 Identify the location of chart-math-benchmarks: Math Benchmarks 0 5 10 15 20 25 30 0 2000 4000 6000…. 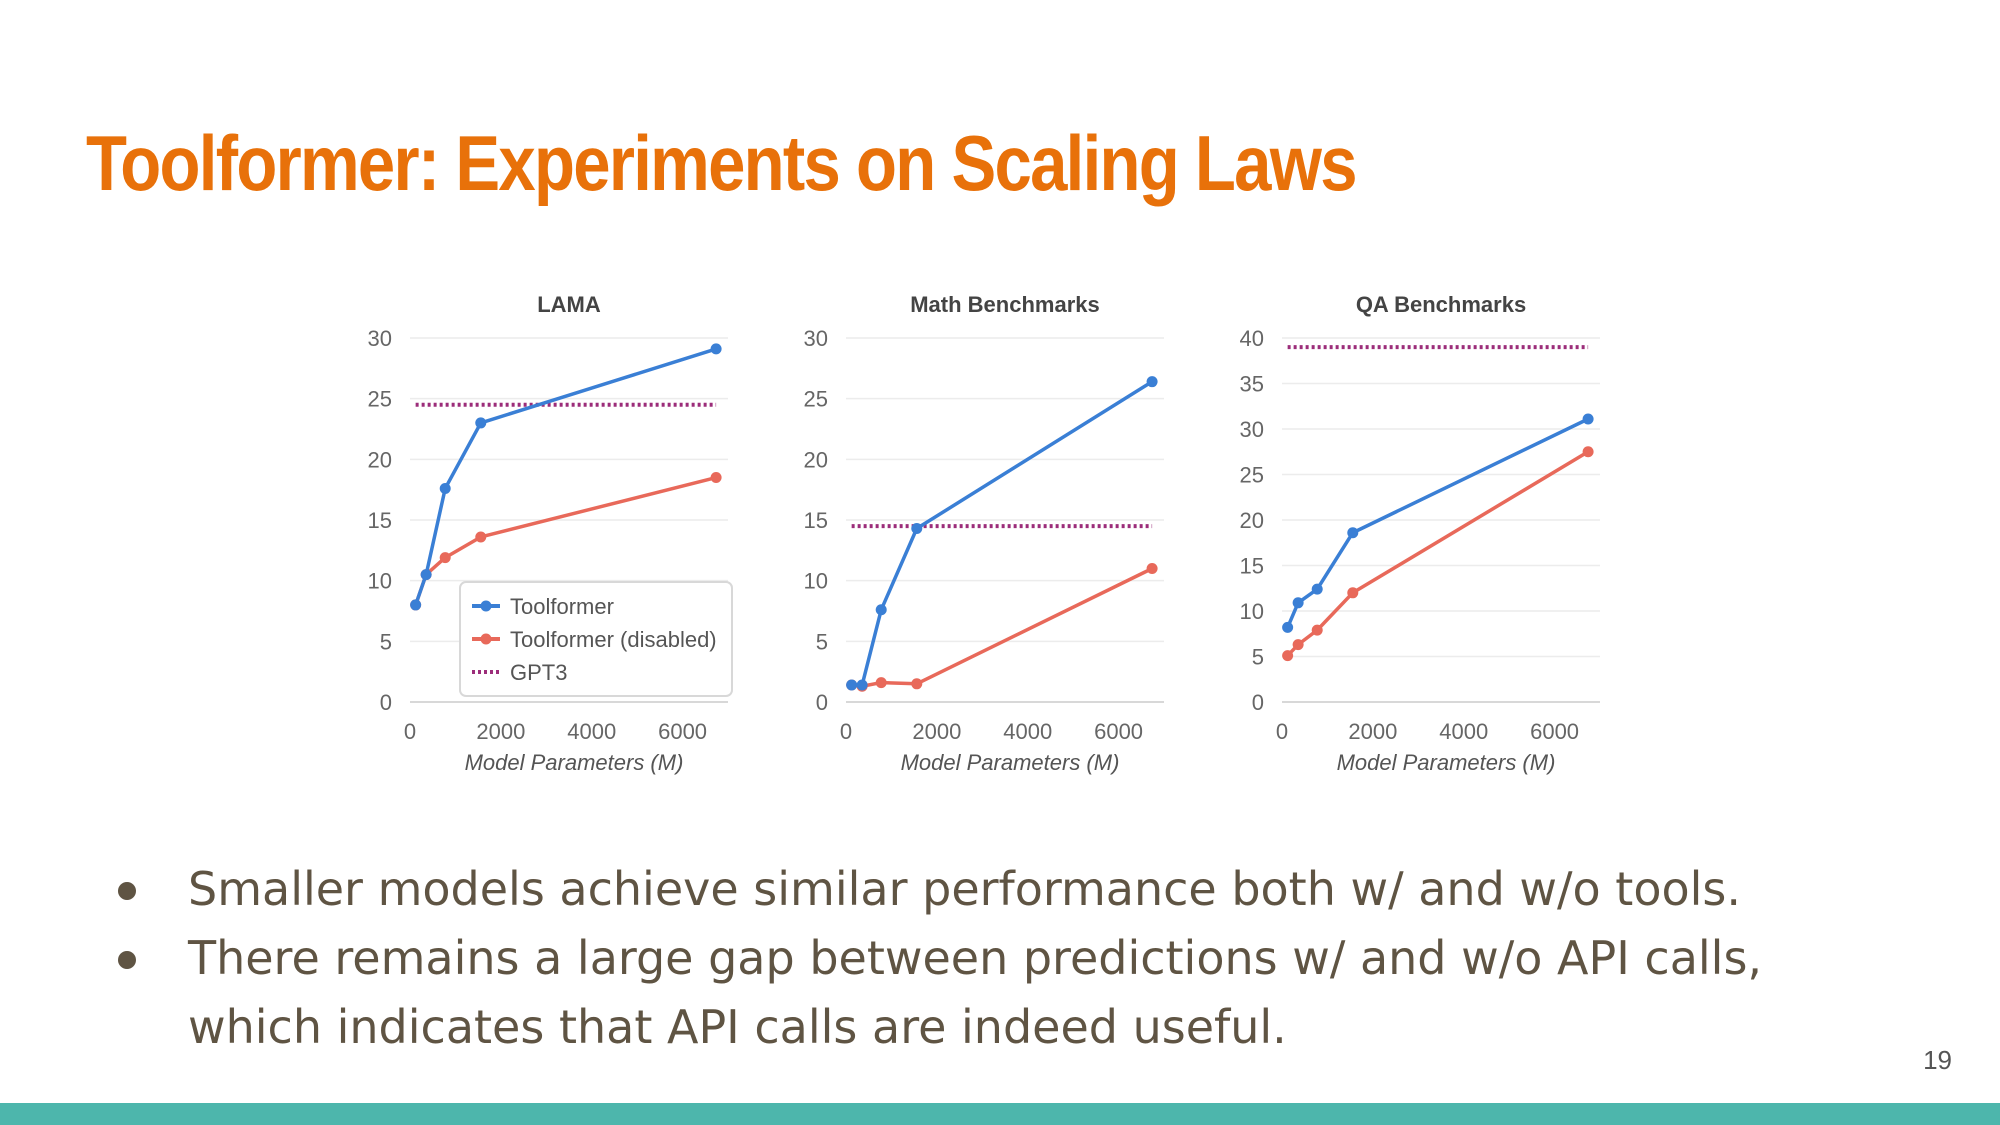
(989, 535).